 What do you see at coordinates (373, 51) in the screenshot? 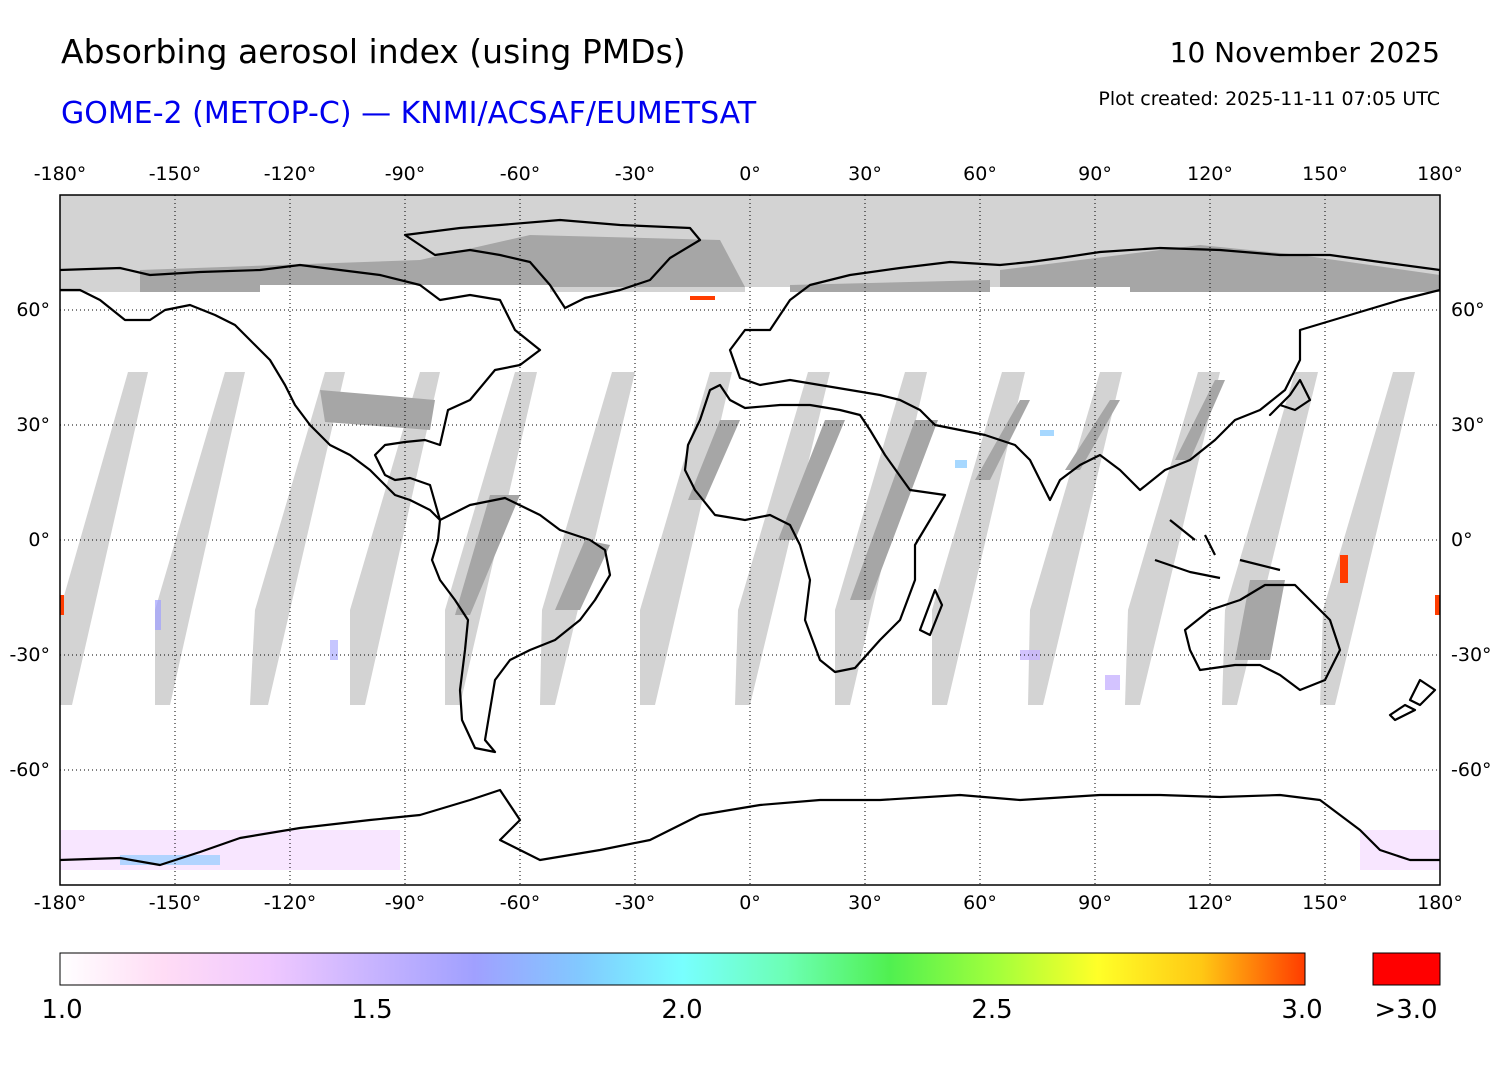
I see `plot-title: Absorbing aerosol index (using PMDs)` at bounding box center [373, 51].